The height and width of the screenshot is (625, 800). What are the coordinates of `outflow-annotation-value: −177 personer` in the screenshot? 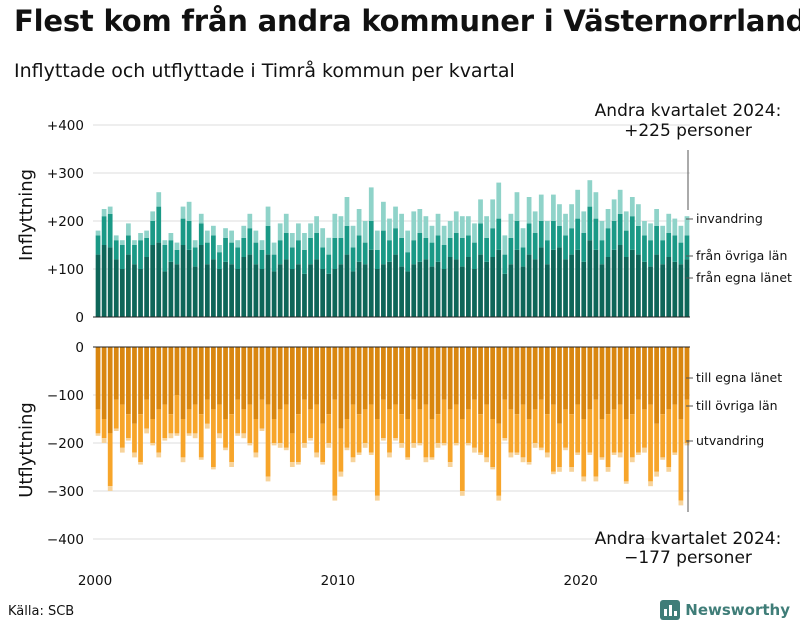 It's located at (688, 558).